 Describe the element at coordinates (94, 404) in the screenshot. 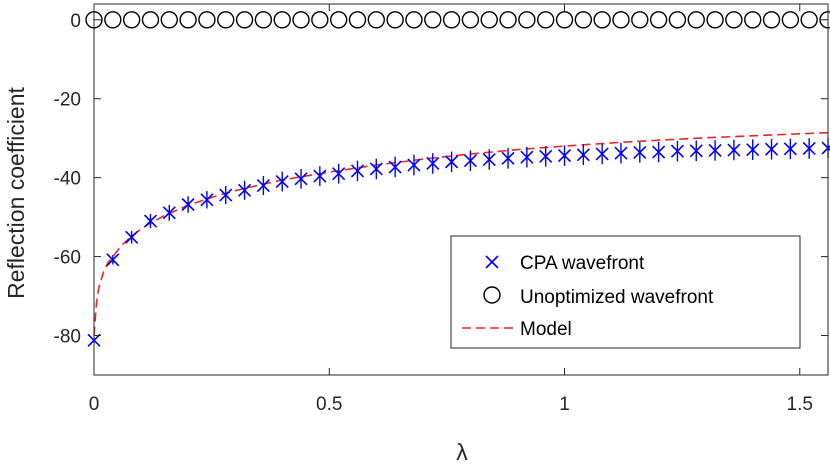

I see `x-tick-label: 0` at that location.